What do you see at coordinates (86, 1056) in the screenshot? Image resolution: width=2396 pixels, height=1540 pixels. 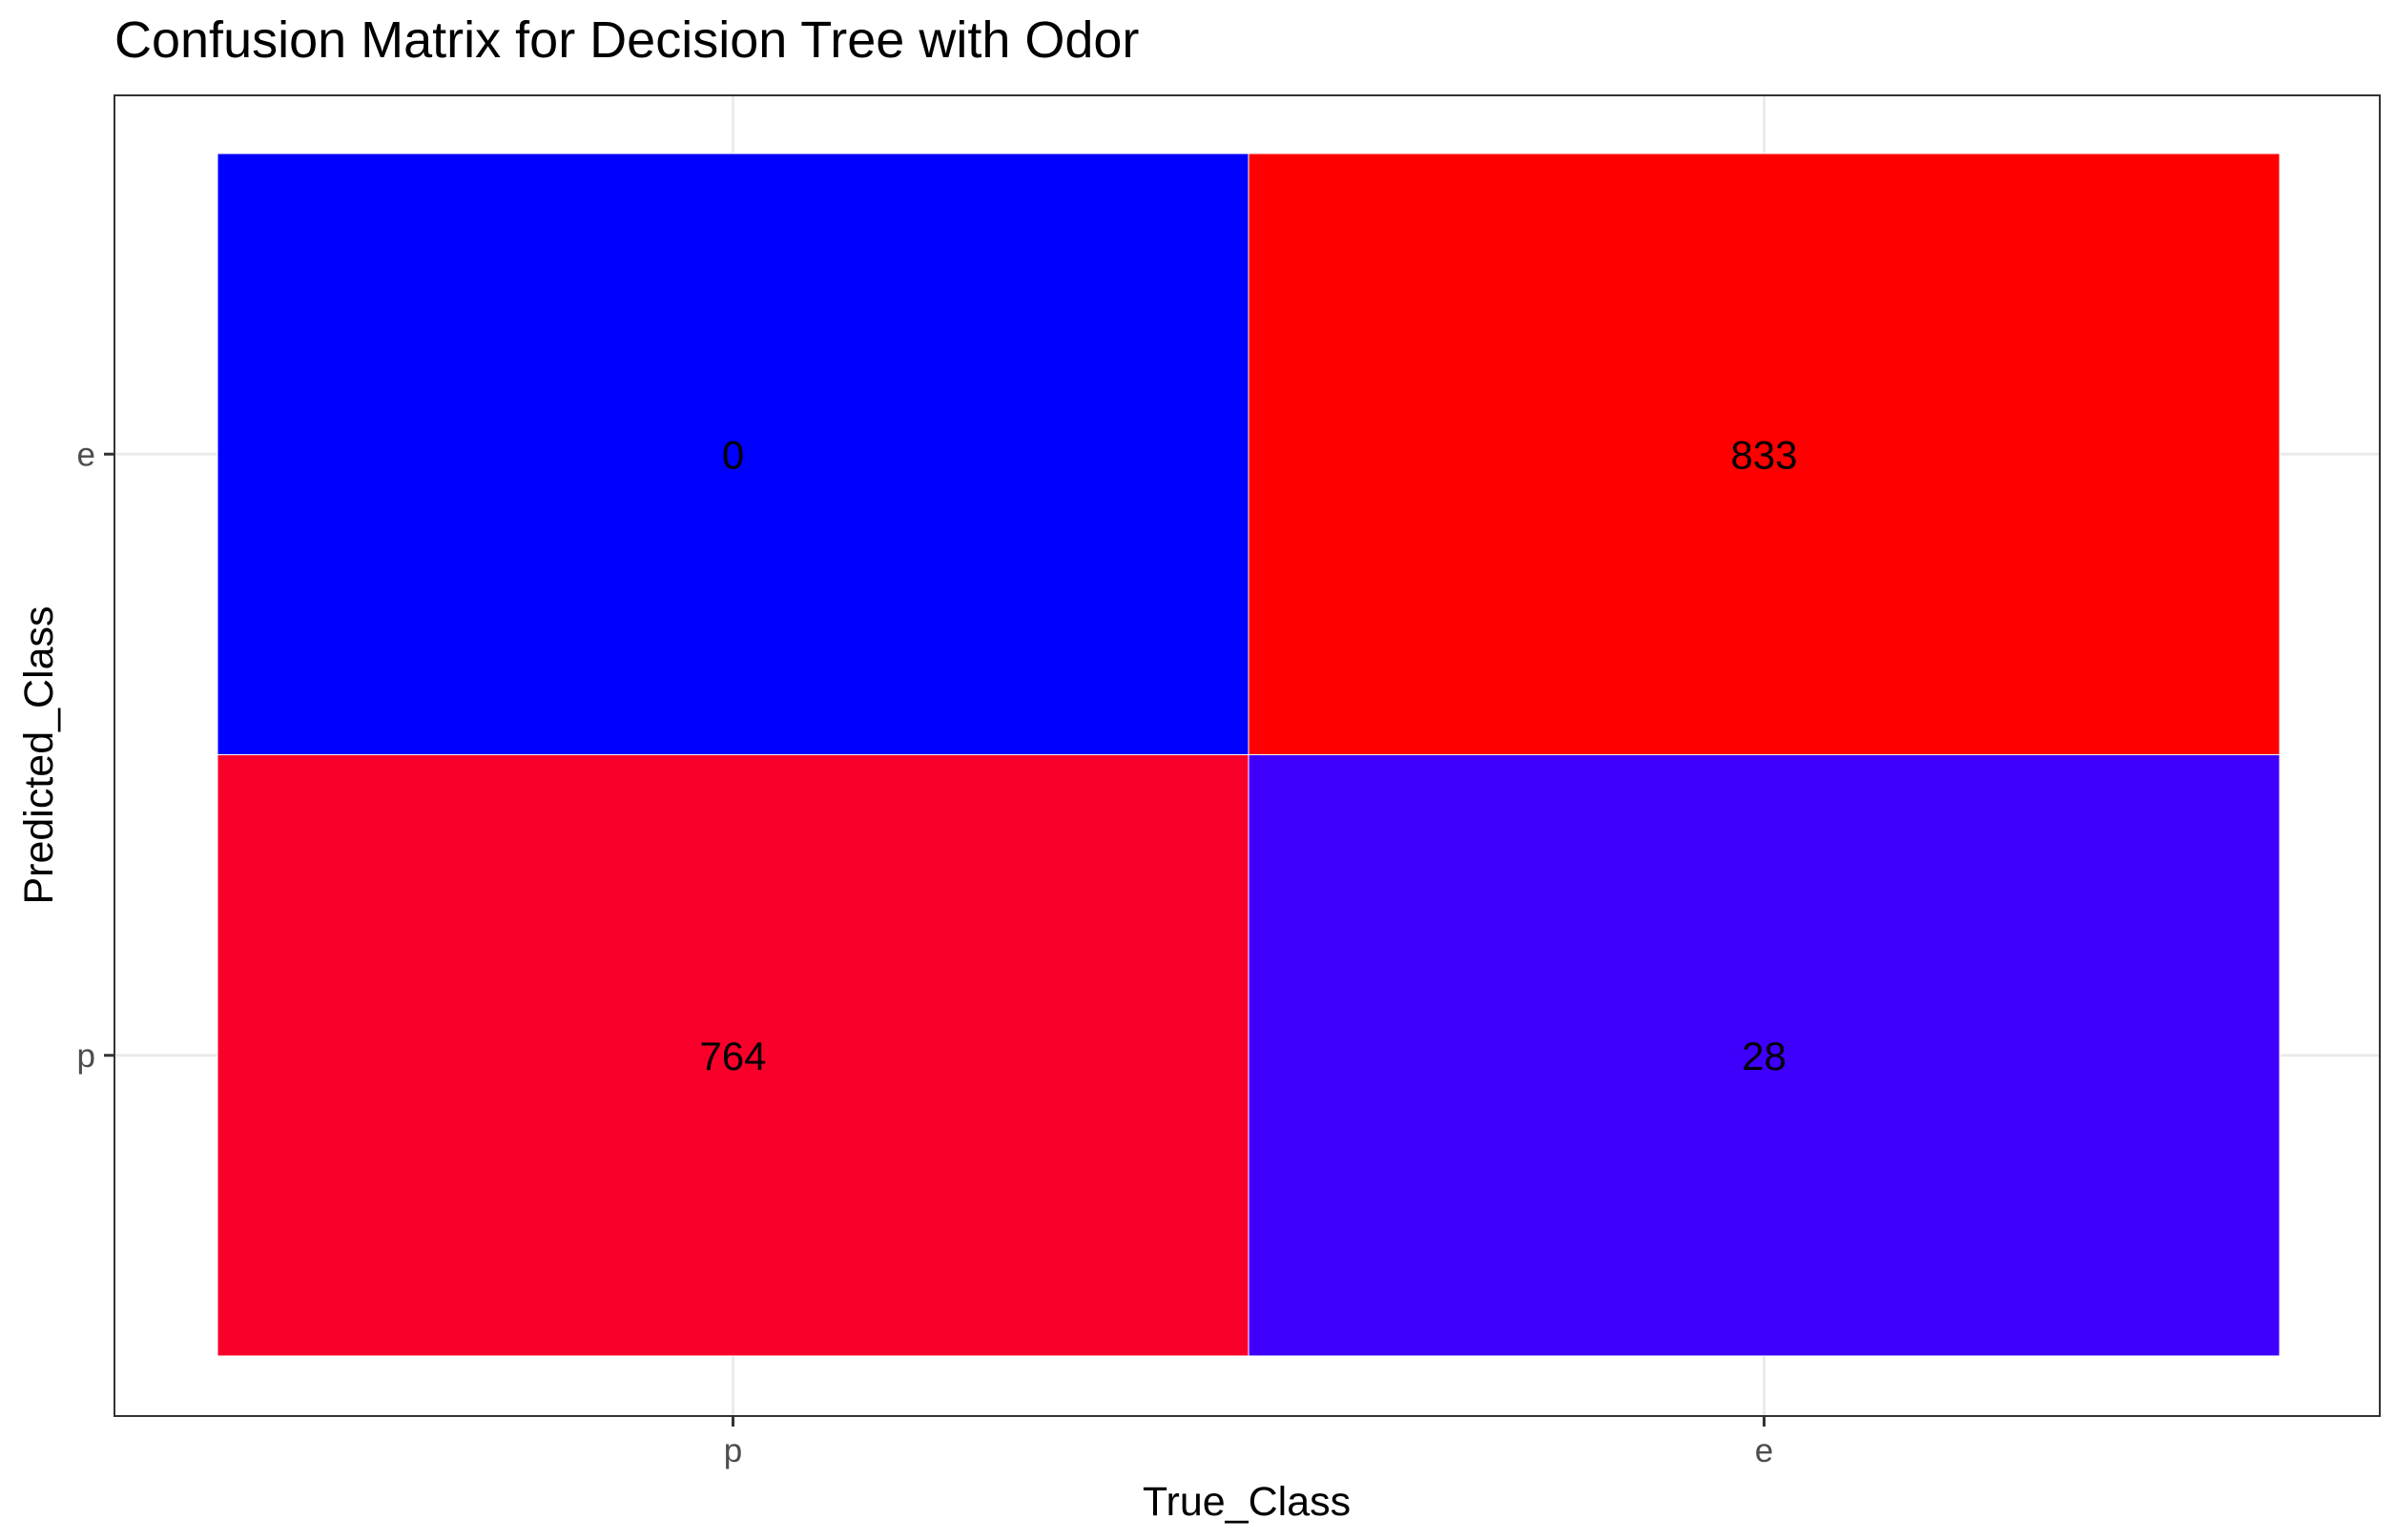 I see `y-tick-label: p` at bounding box center [86, 1056].